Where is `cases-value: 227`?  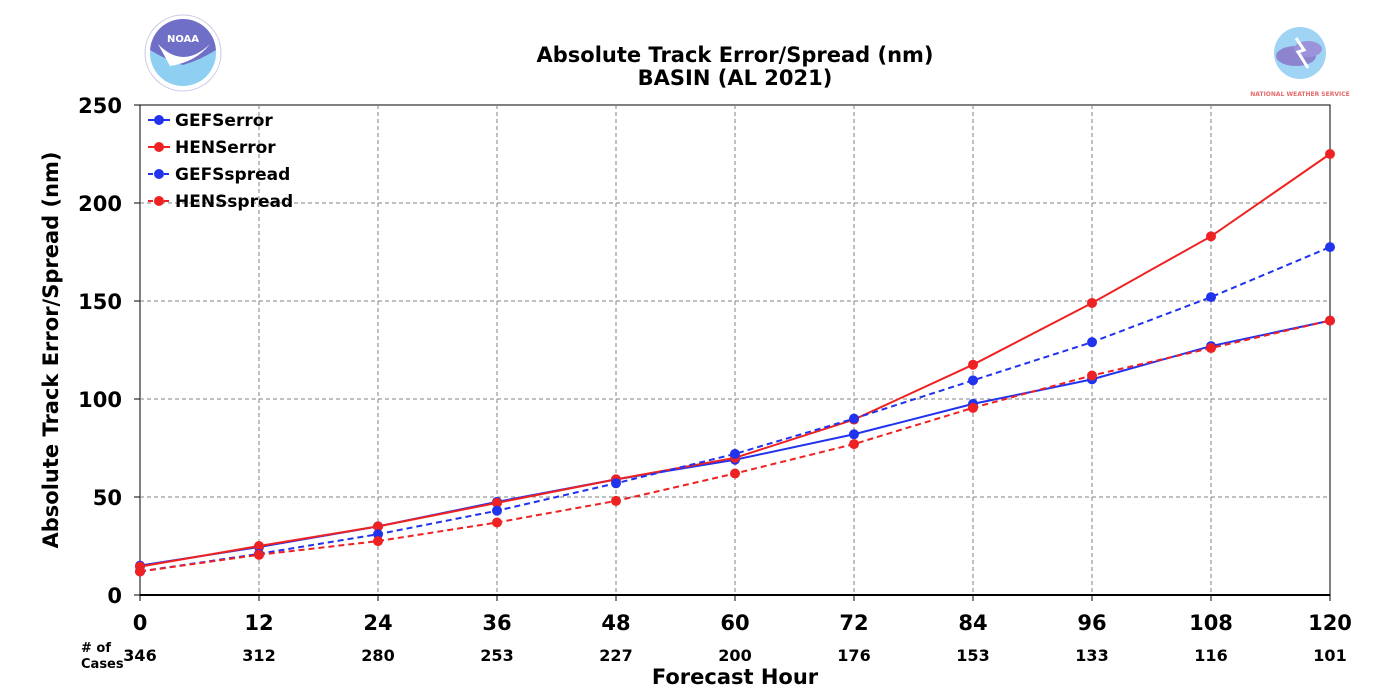 cases-value: 227 is located at coordinates (615, 655).